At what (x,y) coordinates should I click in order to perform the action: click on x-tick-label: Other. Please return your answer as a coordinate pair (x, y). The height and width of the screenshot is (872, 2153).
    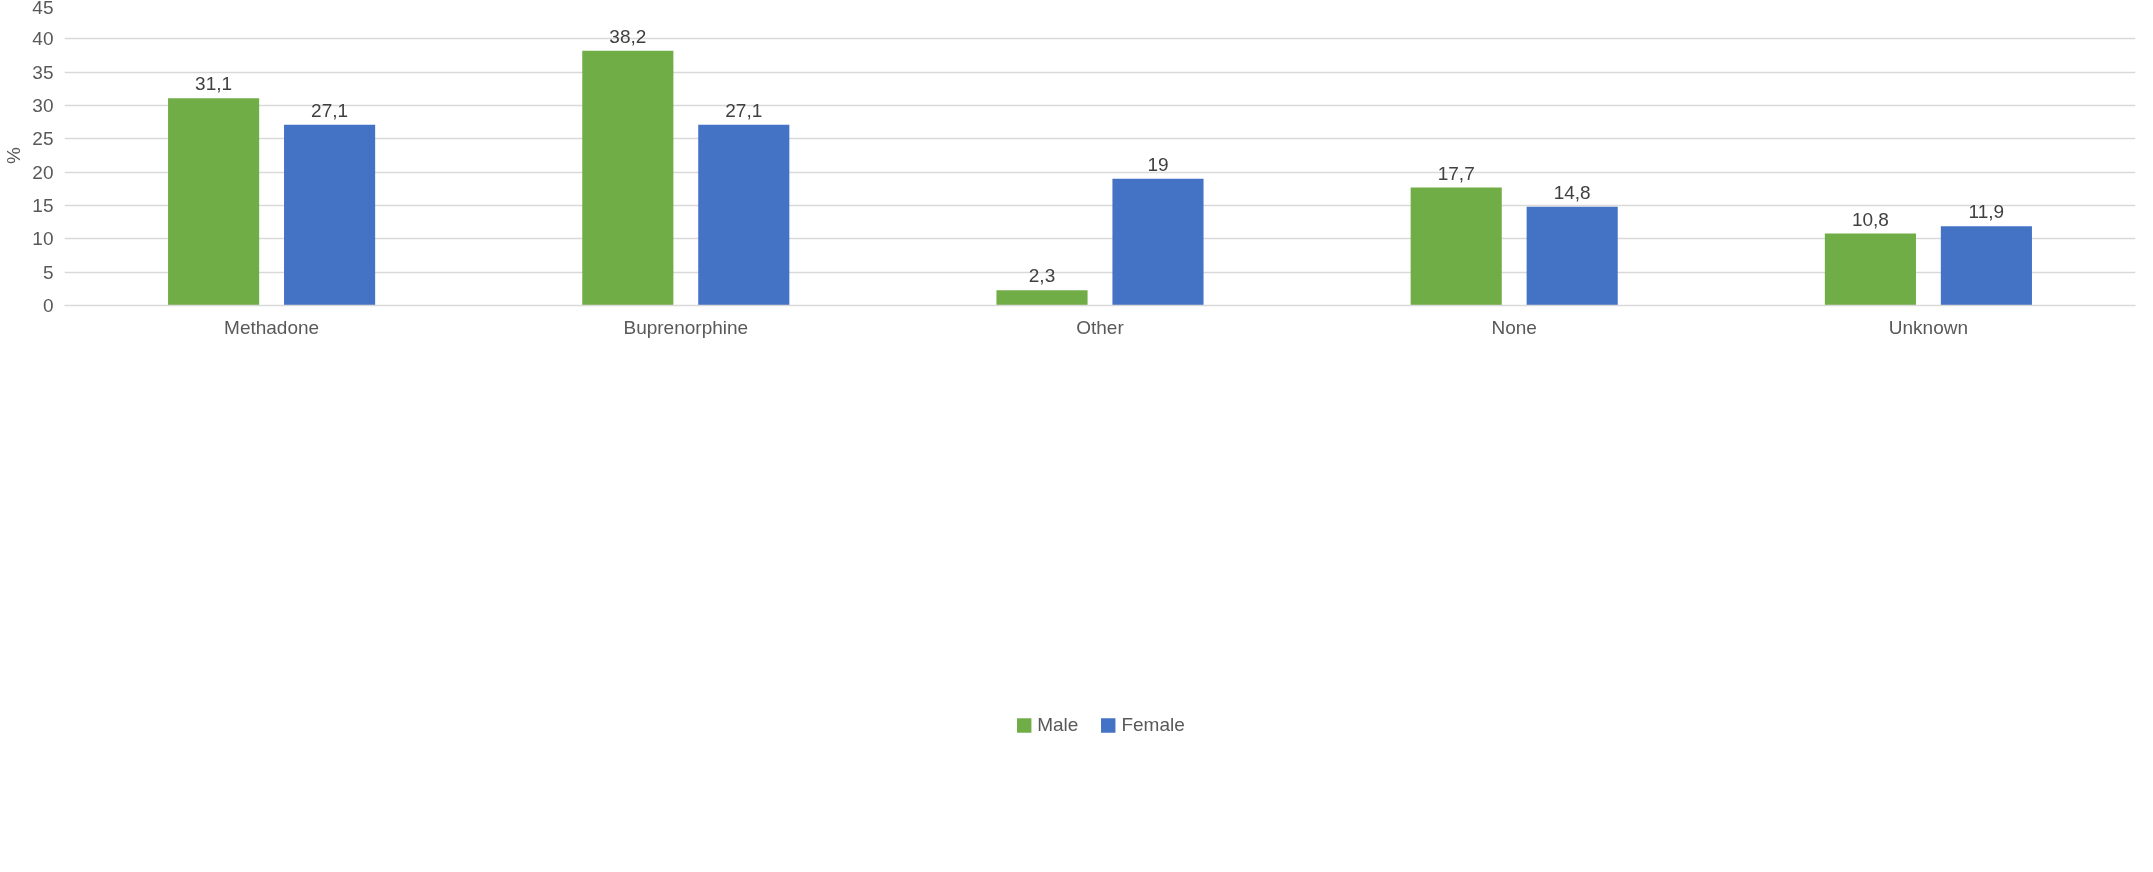
    Looking at the image, I should click on (1100, 327).